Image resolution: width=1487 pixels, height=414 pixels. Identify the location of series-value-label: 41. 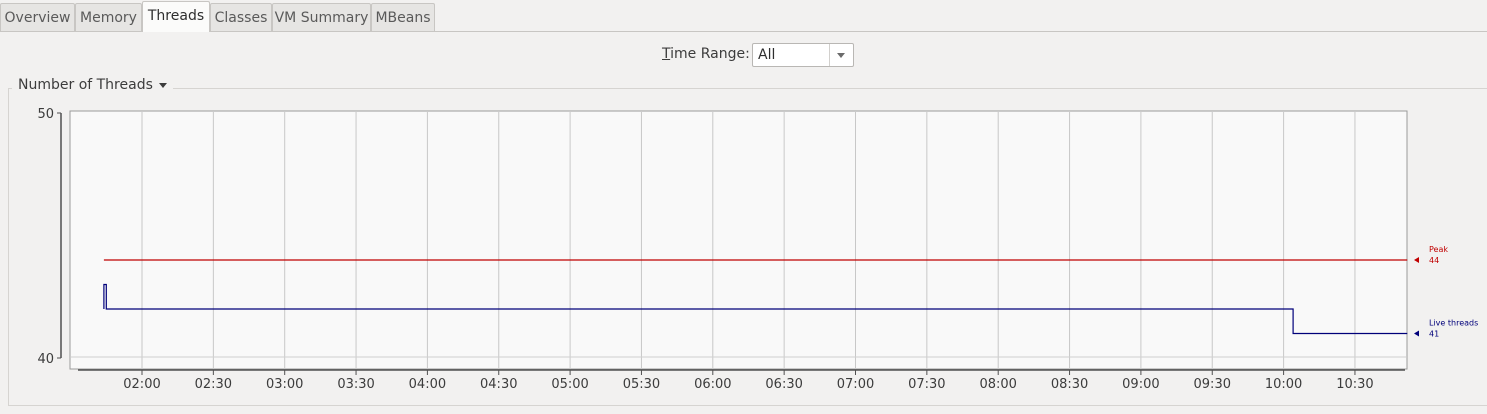
(1434, 334).